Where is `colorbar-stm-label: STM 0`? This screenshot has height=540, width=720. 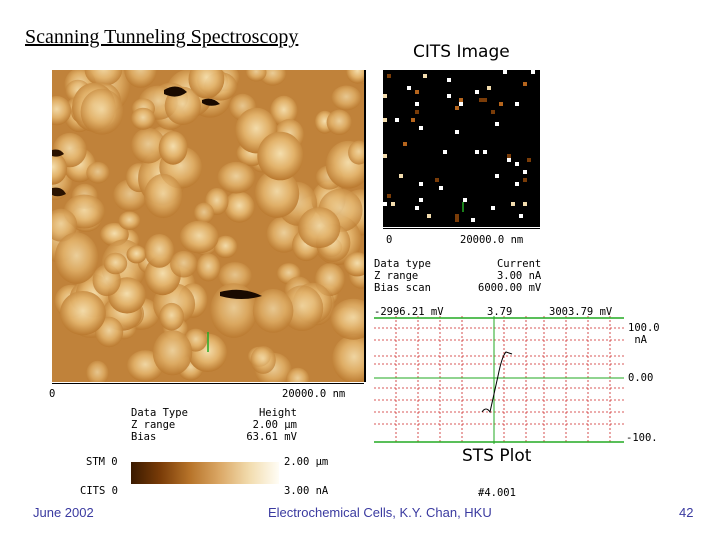 colorbar-stm-label: STM 0 is located at coordinates (102, 462).